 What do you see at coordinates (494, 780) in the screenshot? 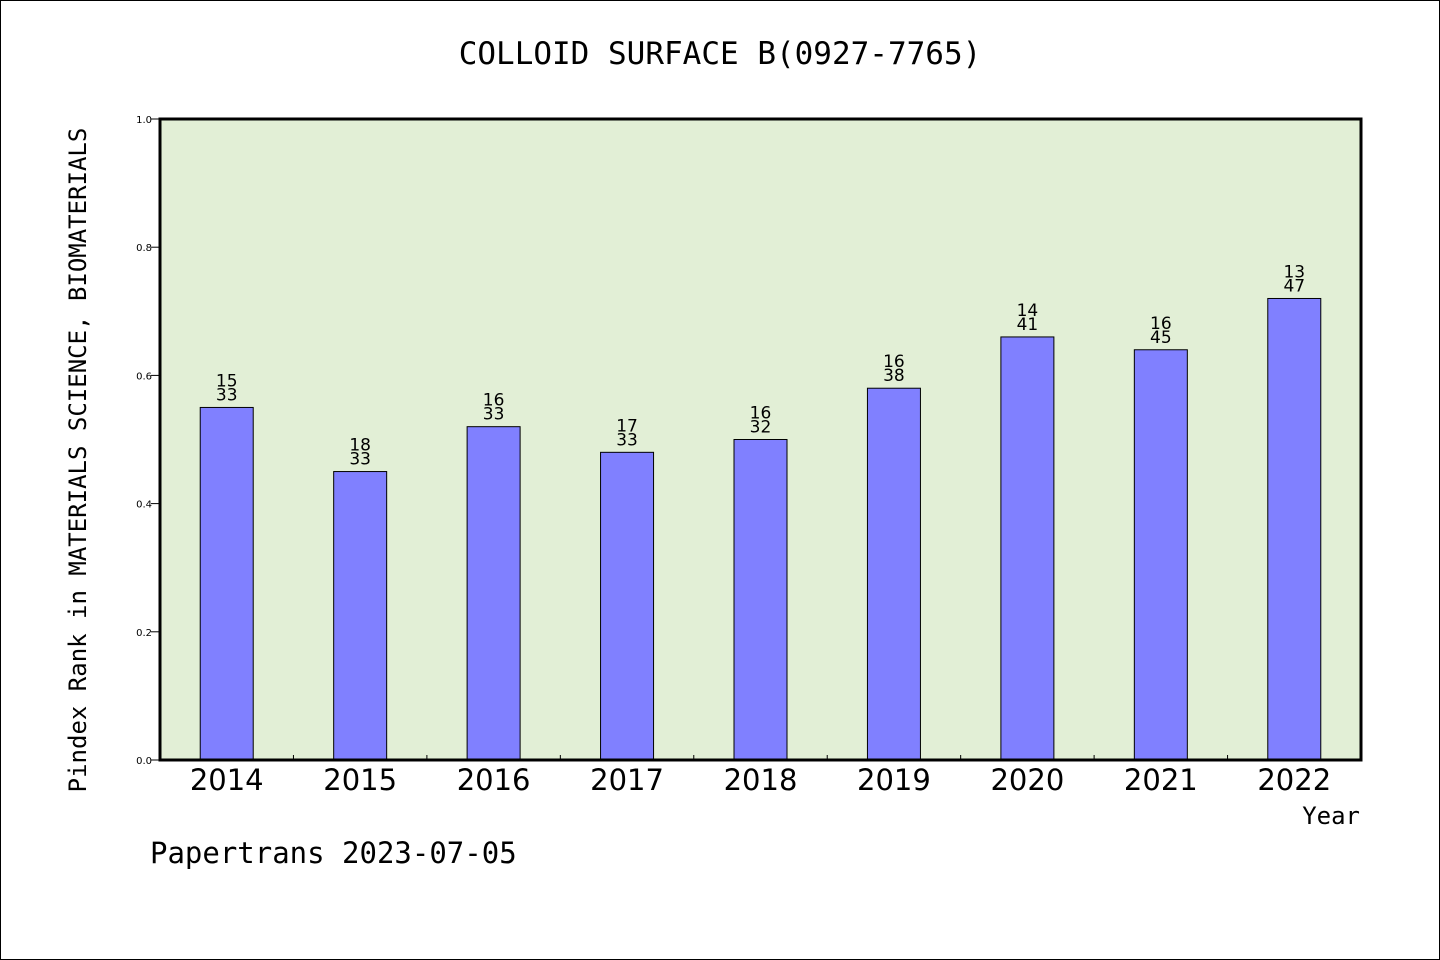
I see `x-tick-label: 2016` at bounding box center [494, 780].